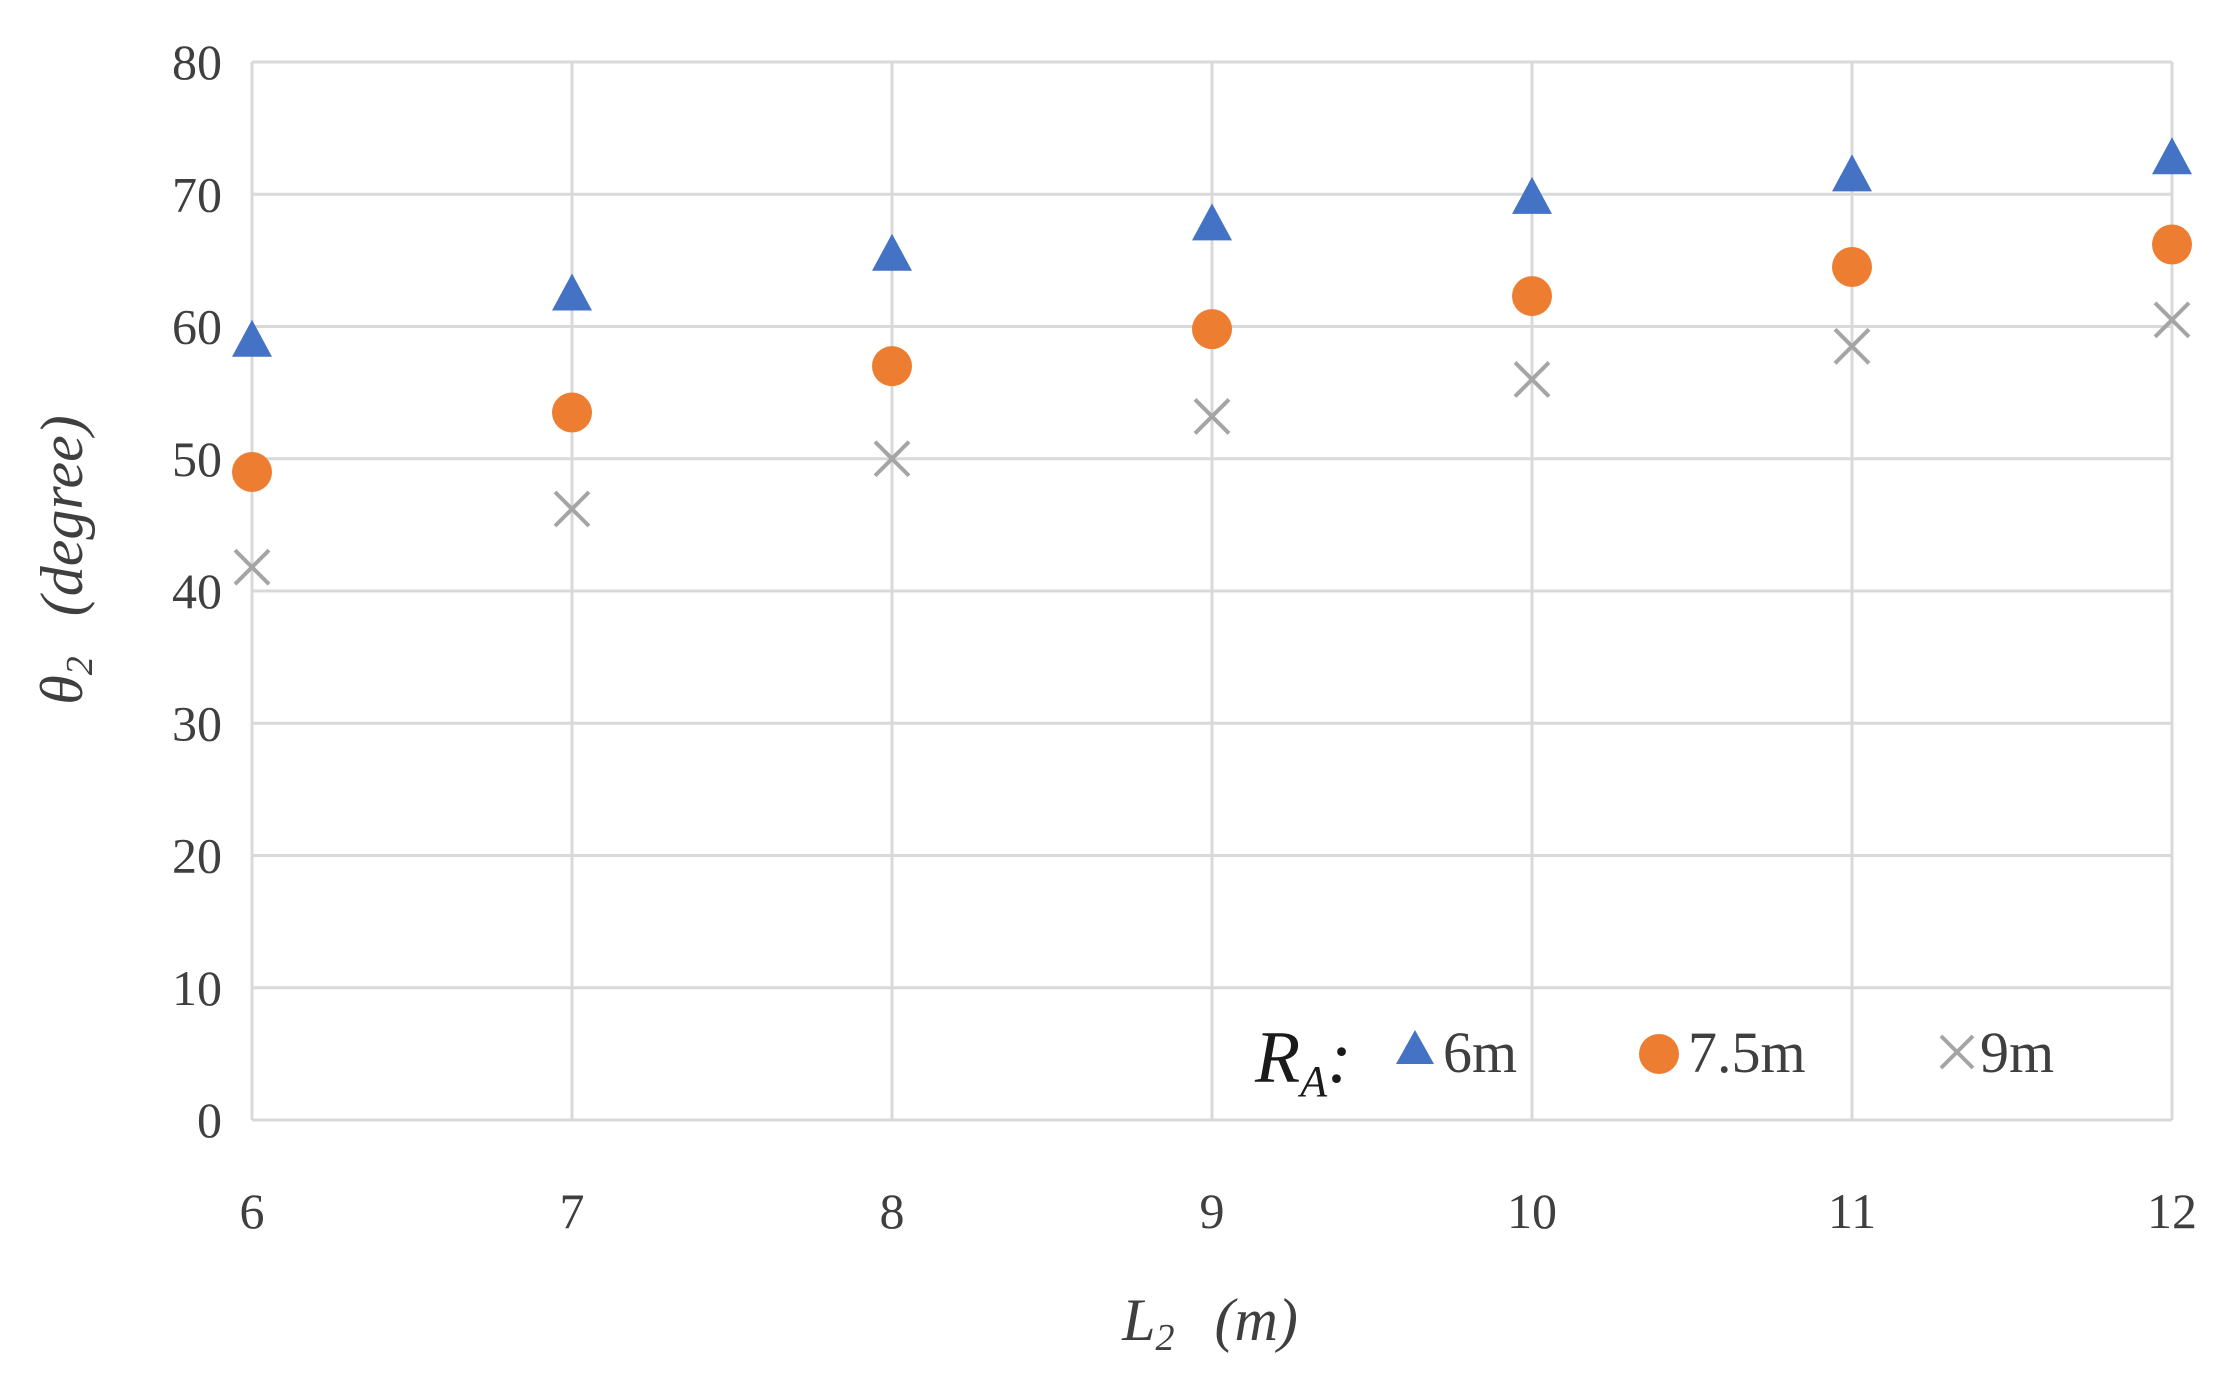 This screenshot has height=1376, width=2231. What do you see at coordinates (197, 988) in the screenshot?
I see `y-tick-label-10: 10` at bounding box center [197, 988].